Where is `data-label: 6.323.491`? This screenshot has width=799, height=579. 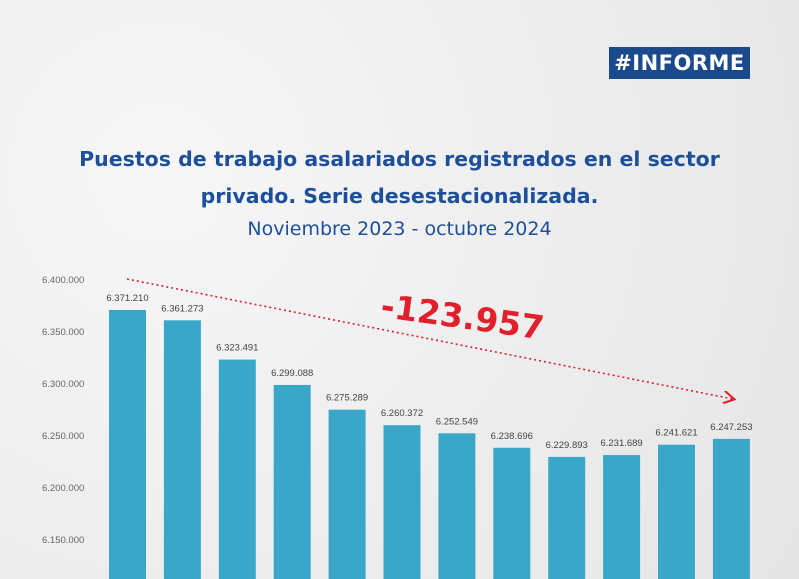
data-label: 6.323.491 is located at coordinates (237, 348).